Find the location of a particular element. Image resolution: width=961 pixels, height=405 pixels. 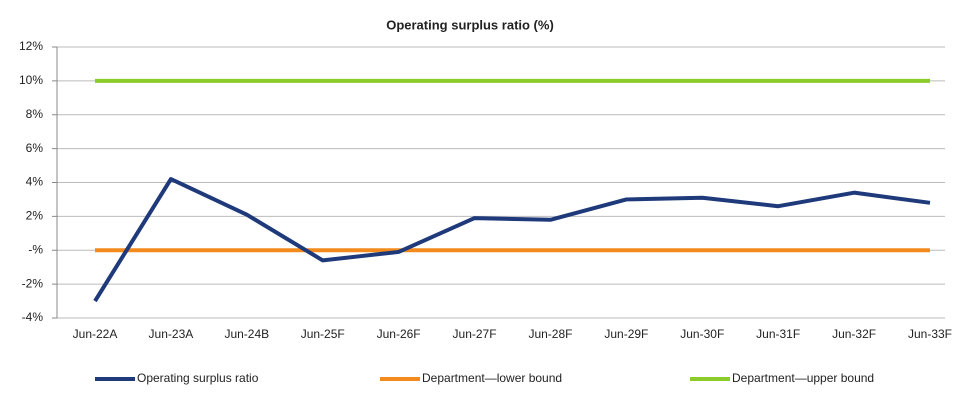

y-tick-label: -2% is located at coordinates (33, 283).